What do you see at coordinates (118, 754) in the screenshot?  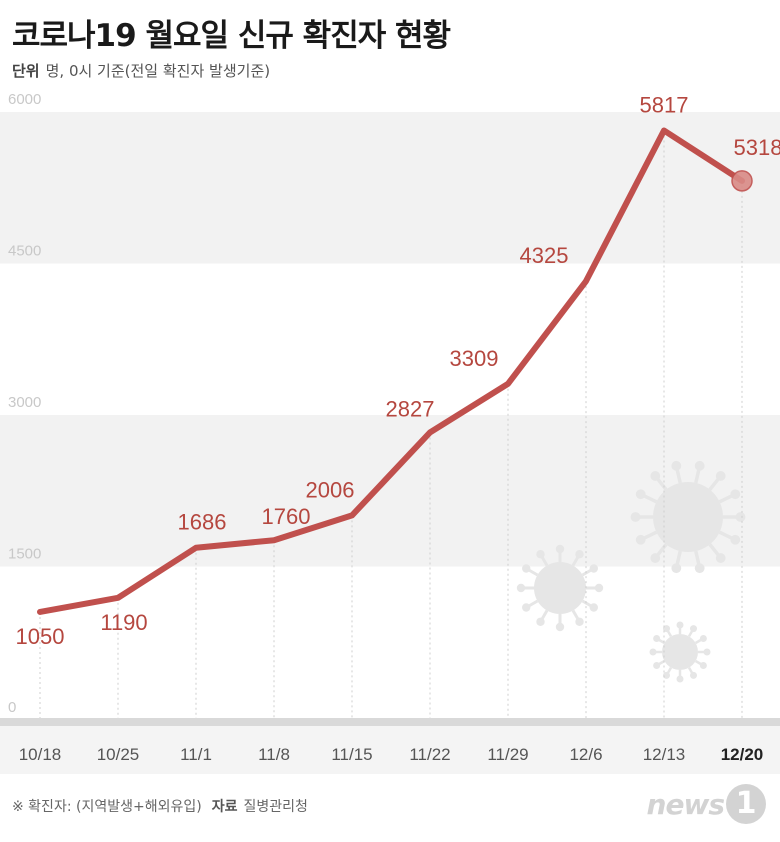 I see `x-tick-label: 10/25` at bounding box center [118, 754].